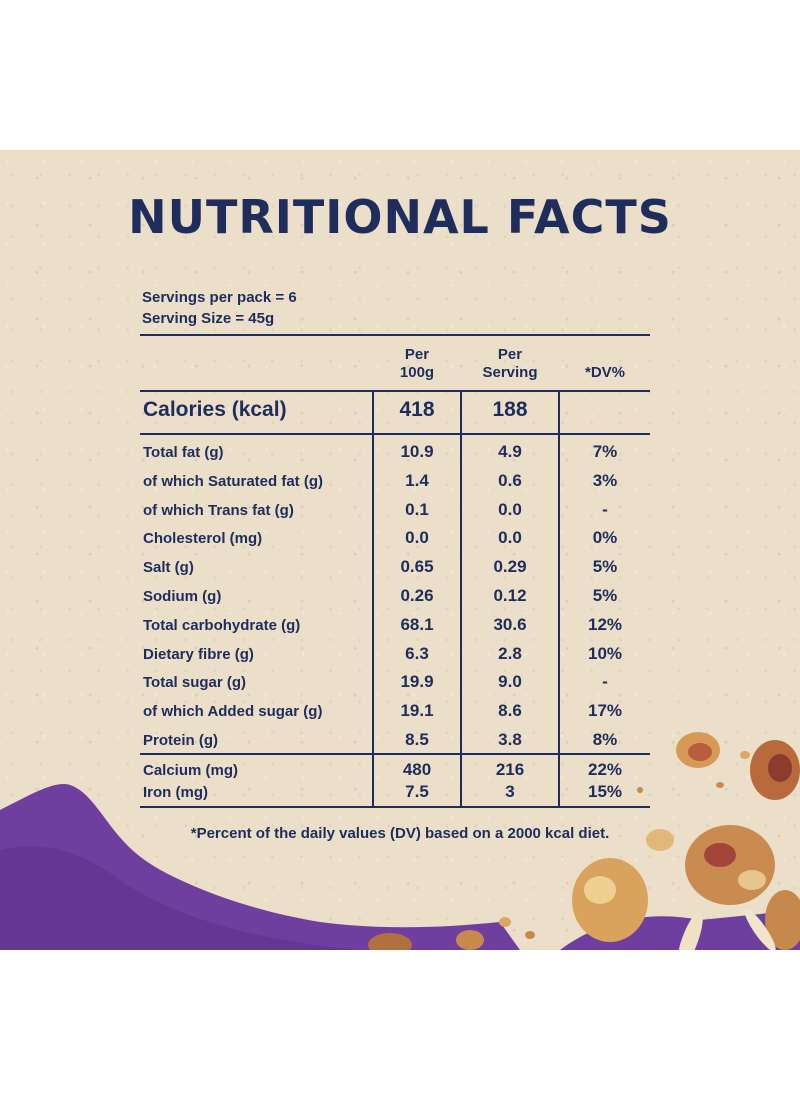 Image resolution: width=800 pixels, height=1100 pixels. What do you see at coordinates (417, 372) in the screenshot?
I see `header-per-100g-line2: 100g` at bounding box center [417, 372].